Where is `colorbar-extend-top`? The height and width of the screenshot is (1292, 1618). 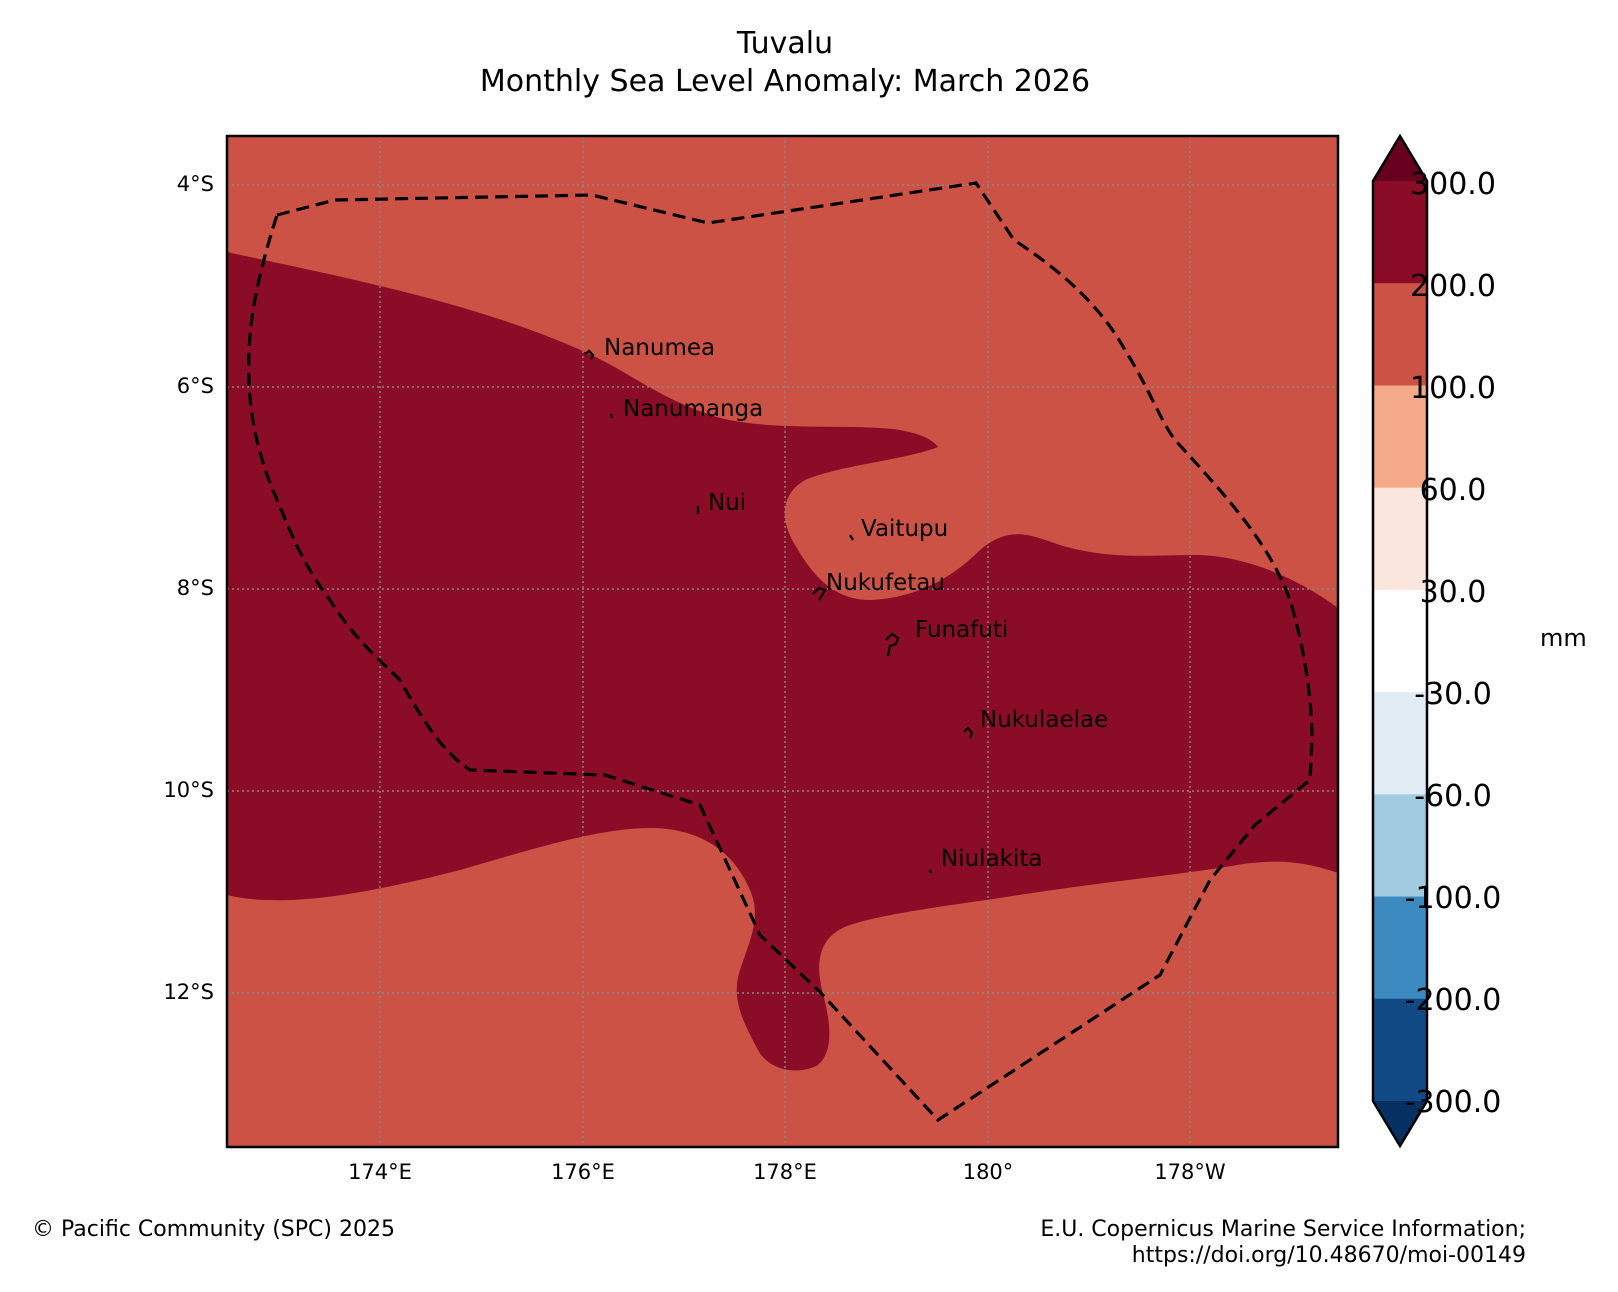 colorbar-extend-top is located at coordinates (1400, 158).